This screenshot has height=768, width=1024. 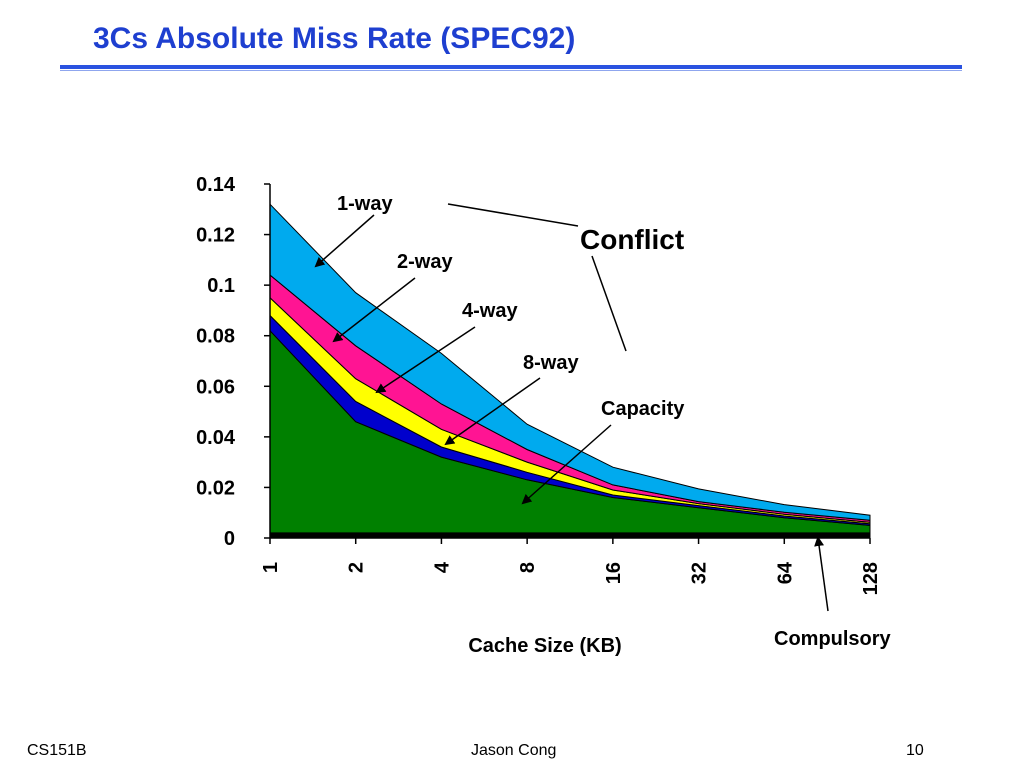 What do you see at coordinates (511, 67) in the screenshot?
I see `title-divider` at bounding box center [511, 67].